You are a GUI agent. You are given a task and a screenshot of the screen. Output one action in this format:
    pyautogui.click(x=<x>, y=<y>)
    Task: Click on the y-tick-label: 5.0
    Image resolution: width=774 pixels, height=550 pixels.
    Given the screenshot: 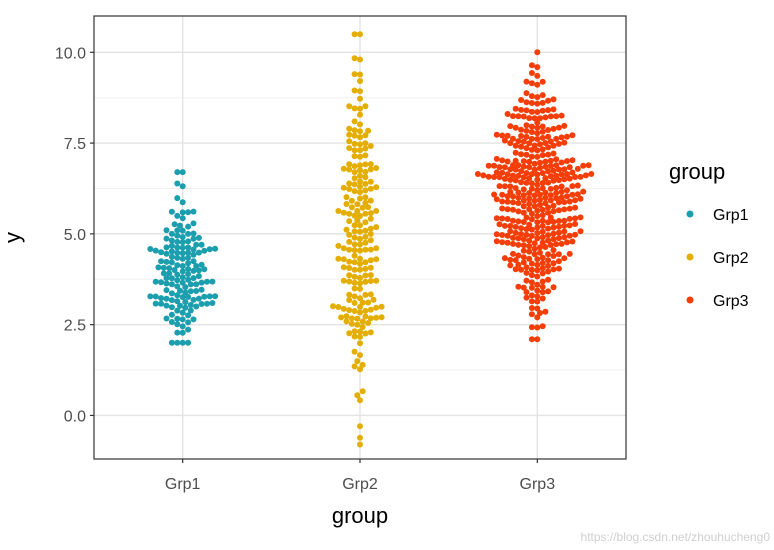 What is the action you would take?
    pyautogui.click(x=75, y=235)
    